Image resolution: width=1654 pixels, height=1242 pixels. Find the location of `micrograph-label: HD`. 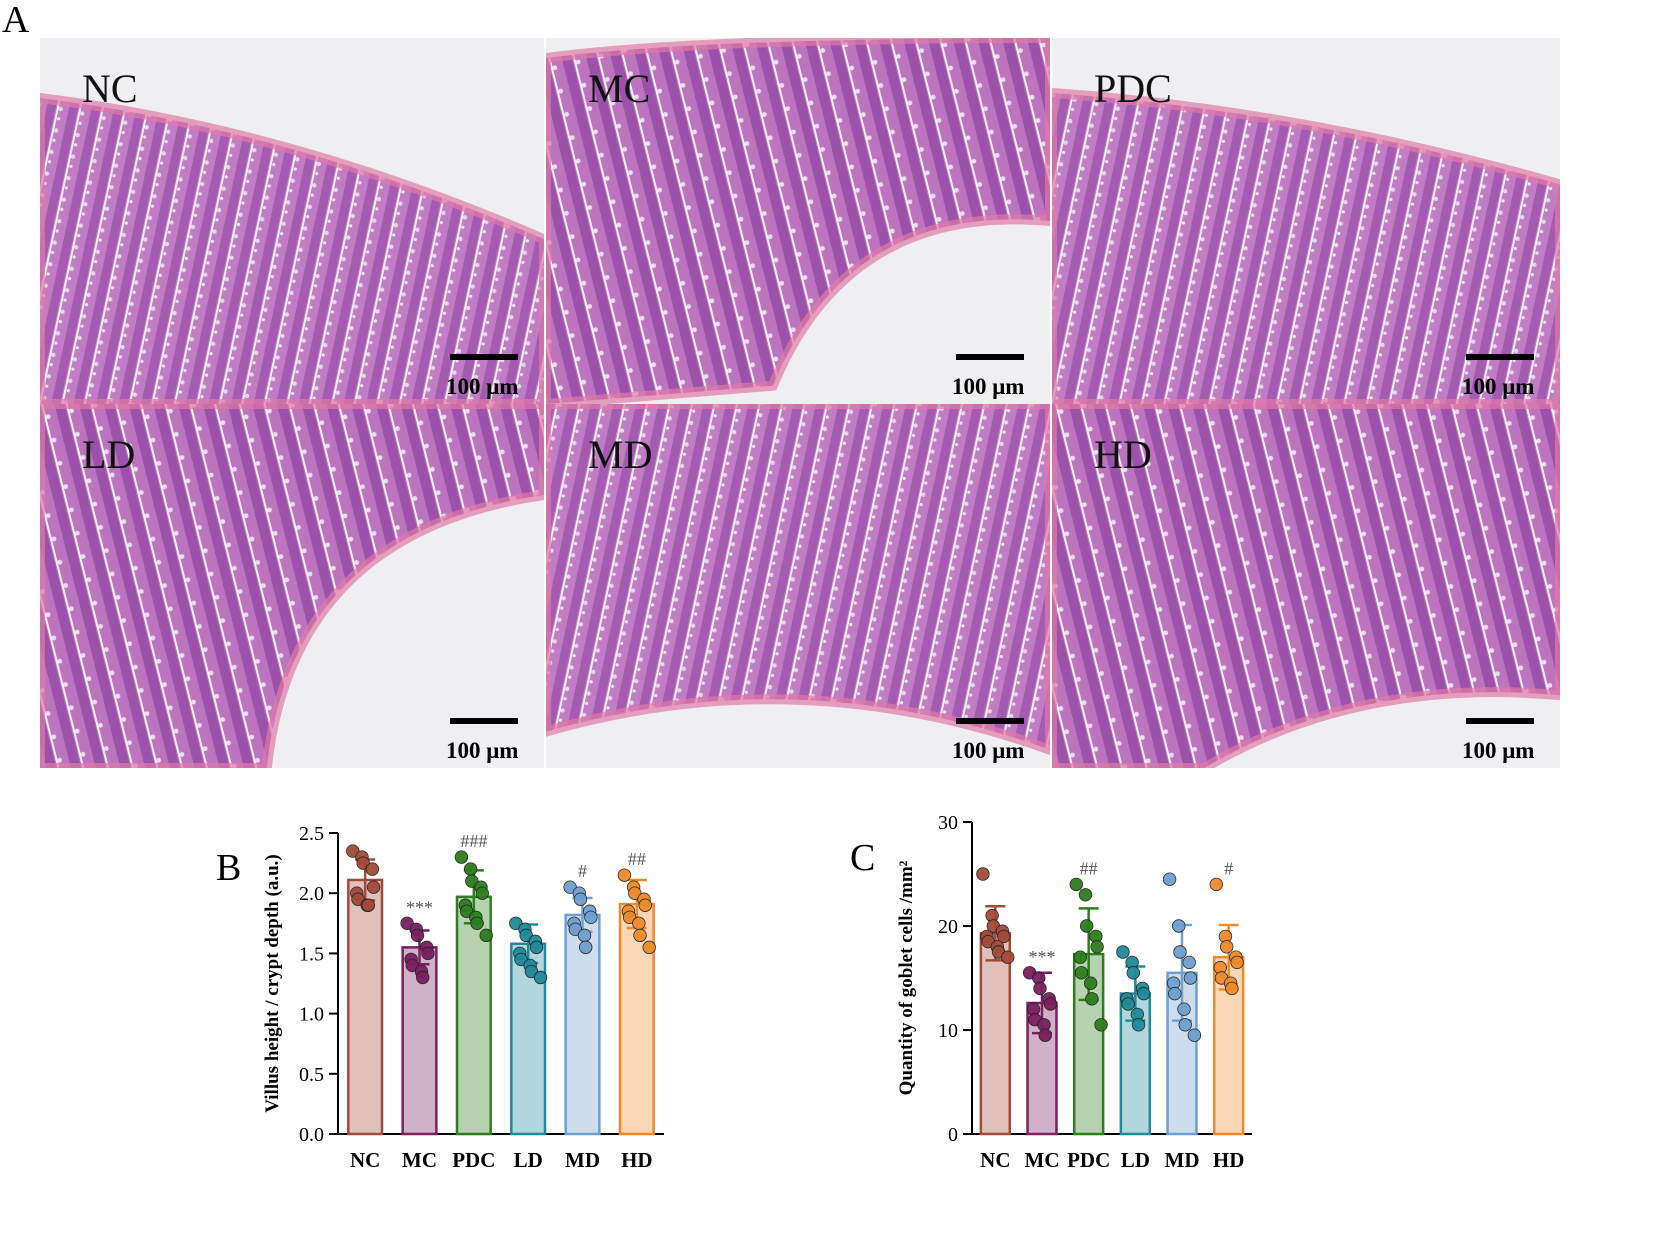

micrograph-label: HD is located at coordinates (1123, 454).